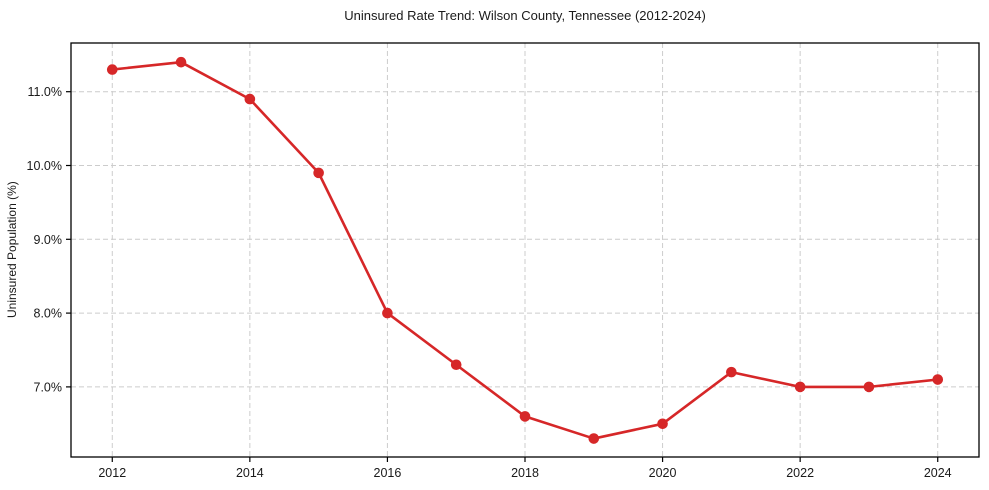 This screenshot has width=989, height=490. I want to click on y-tick-label: 9.0%, so click(48, 240).